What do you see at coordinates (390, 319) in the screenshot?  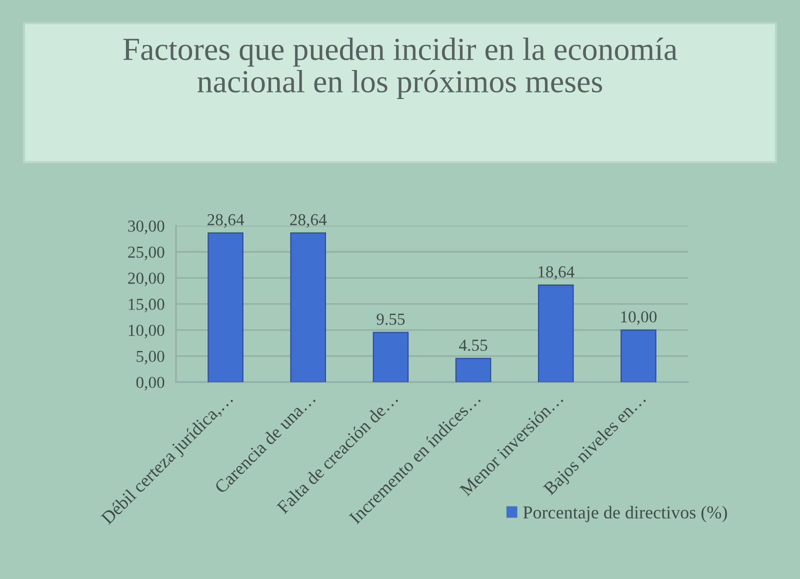 I see `data-label: 9.55` at bounding box center [390, 319].